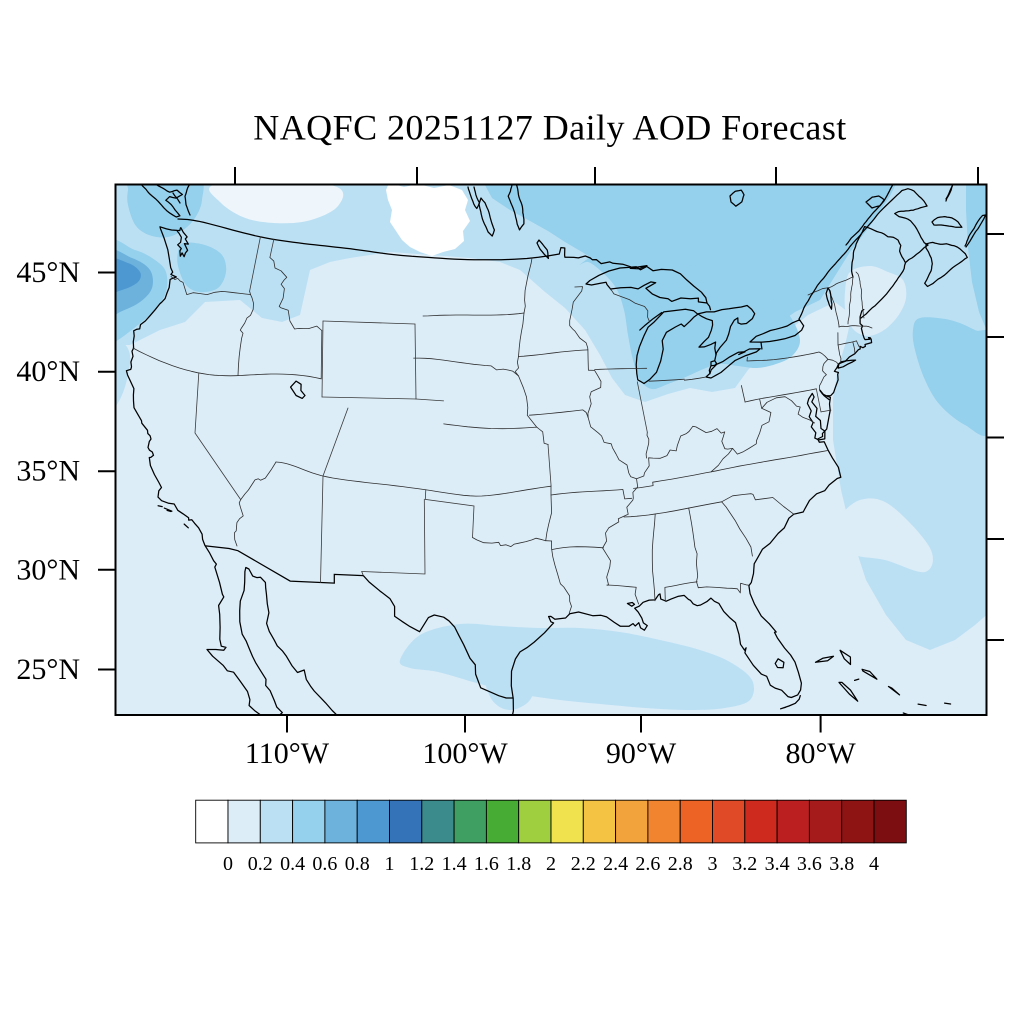 The height and width of the screenshot is (1029, 1024). I want to click on svg-text: 2.4, so click(615, 864).